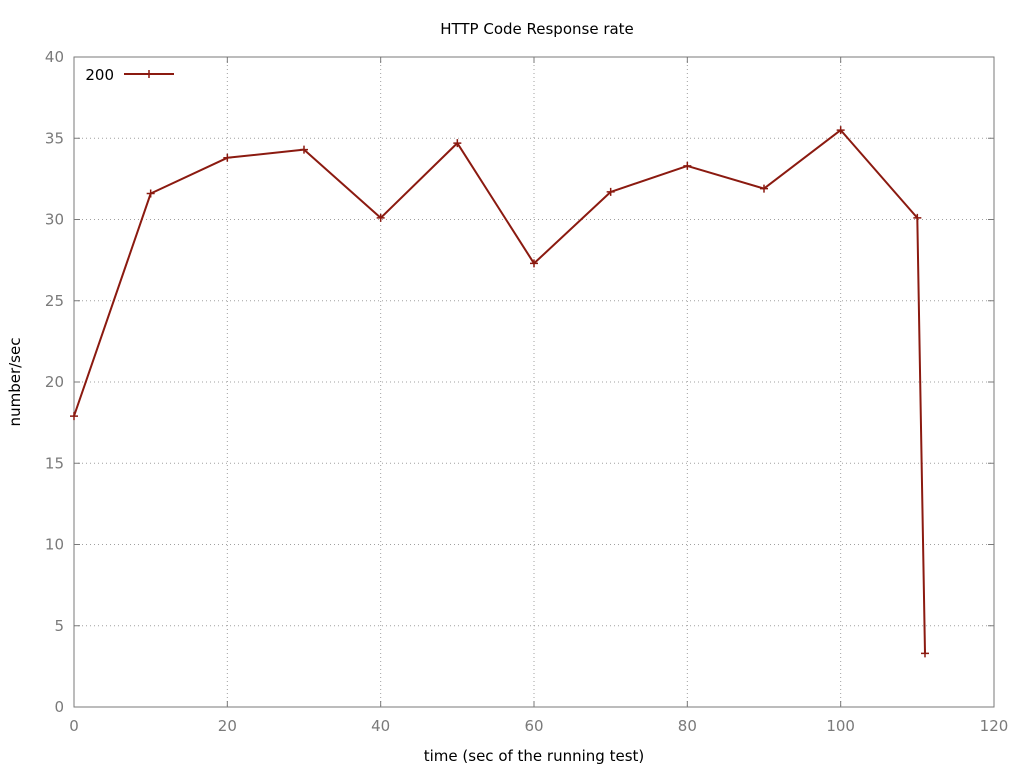 Image resolution: width=1024 pixels, height=768 pixels. Describe the element at coordinates (59, 626) in the screenshot. I see `y-tick-label: 5` at that location.